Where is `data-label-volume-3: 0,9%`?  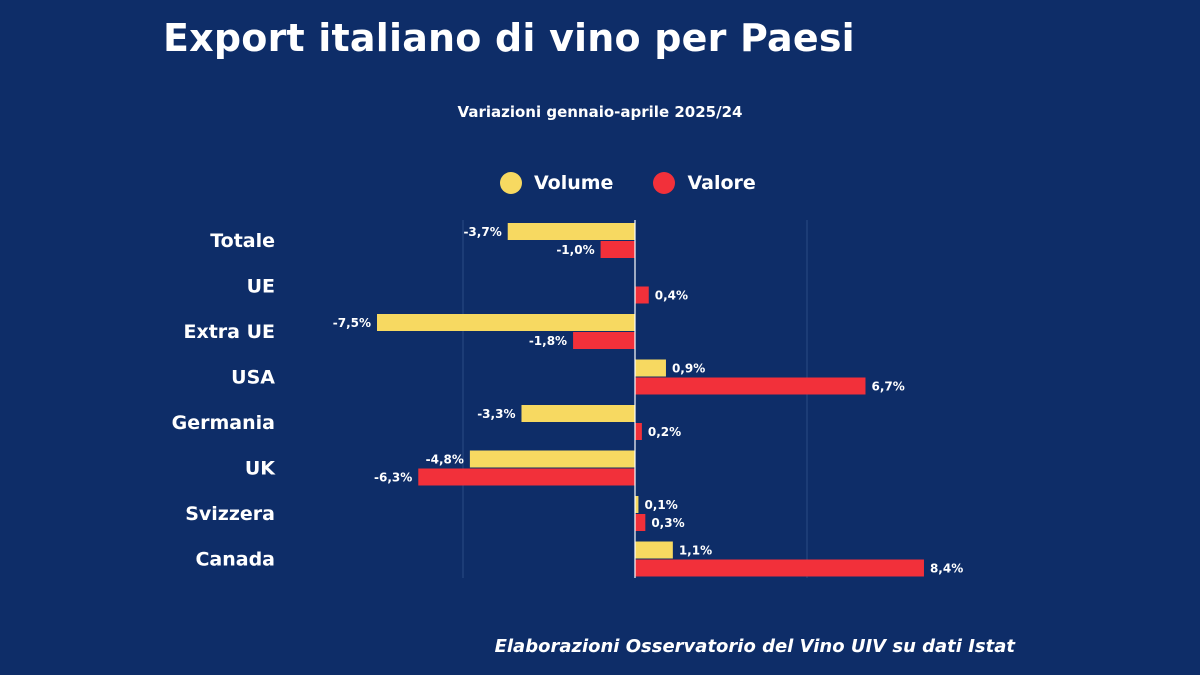
data-label-volume-3: 0,9% is located at coordinates (688, 369).